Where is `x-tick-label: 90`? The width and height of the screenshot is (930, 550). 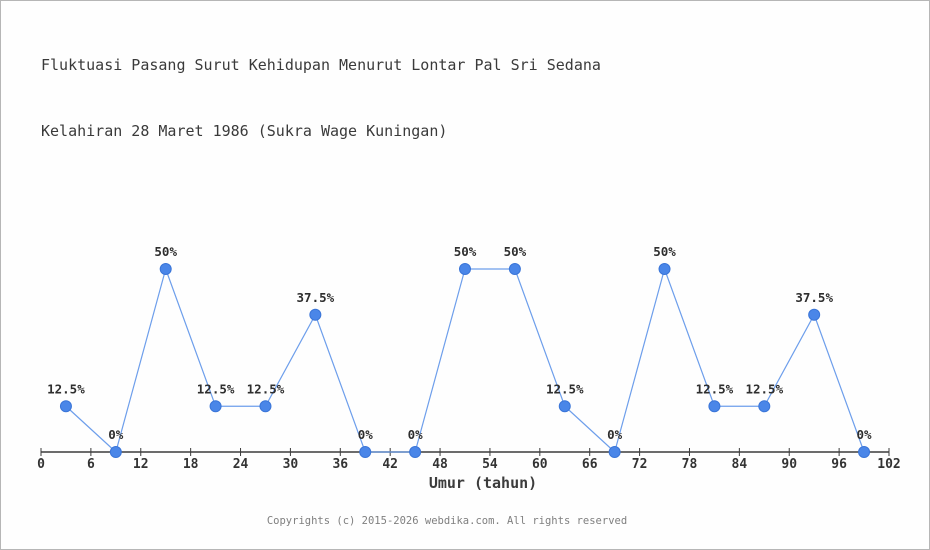 x-tick-label: 90 is located at coordinates (789, 464).